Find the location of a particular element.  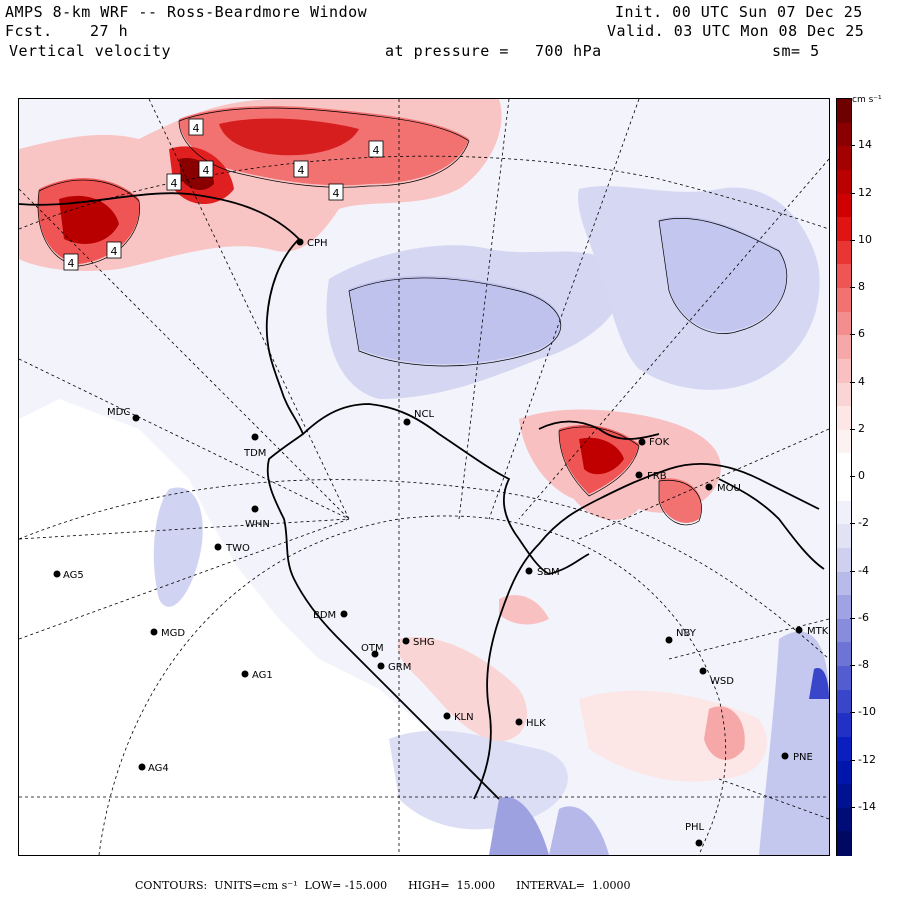

colorbar-label: 14 is located at coordinates (865, 145).